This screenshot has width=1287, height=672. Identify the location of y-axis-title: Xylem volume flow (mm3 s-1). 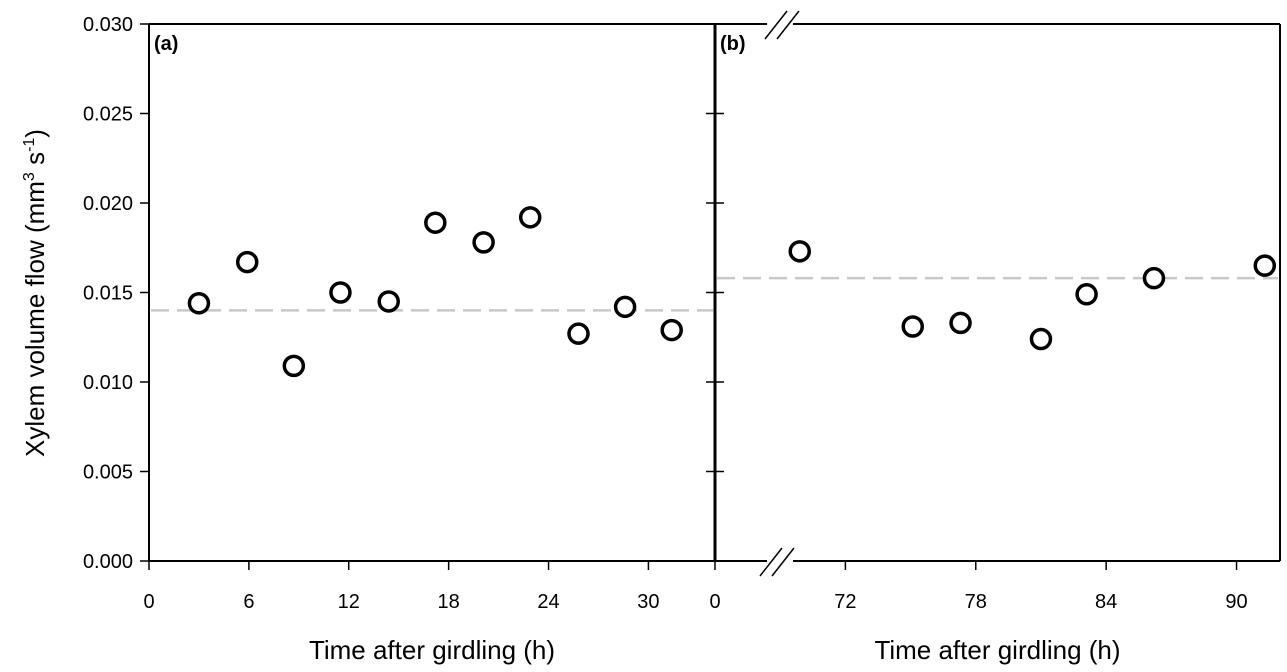
(35, 293).